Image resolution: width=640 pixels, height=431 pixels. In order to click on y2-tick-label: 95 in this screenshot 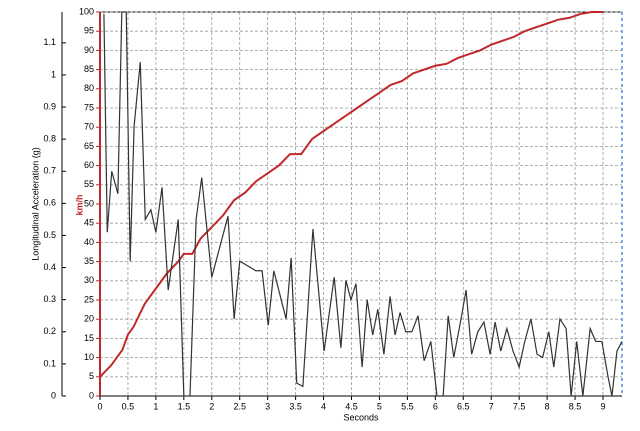, I will do `click(89, 31)`.